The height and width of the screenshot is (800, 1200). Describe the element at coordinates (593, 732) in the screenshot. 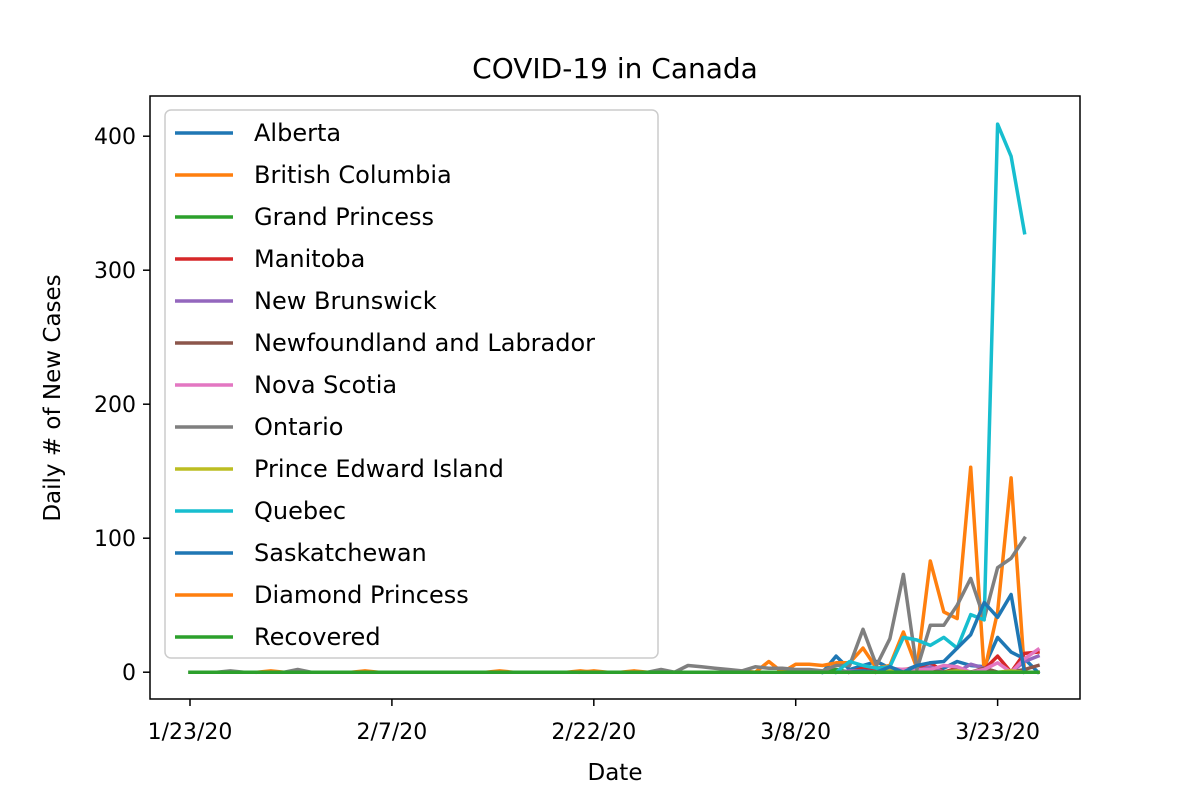

I see `x-tick-label: 2/22/20` at that location.